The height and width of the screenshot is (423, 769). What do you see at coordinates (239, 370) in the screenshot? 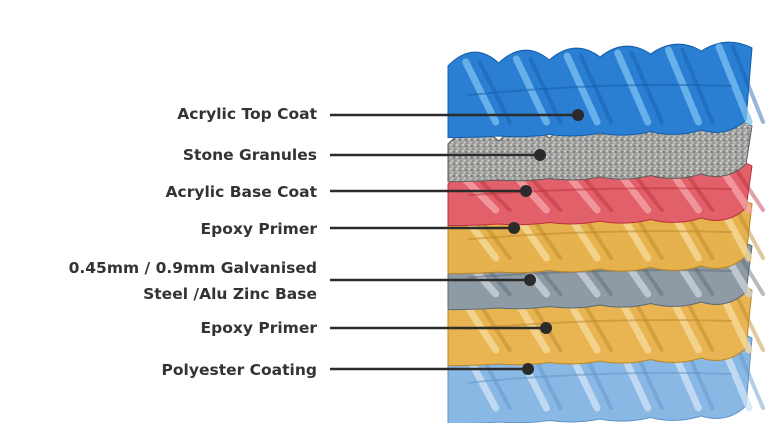
I see `label-polyester-coating: Polyester Coating` at bounding box center [239, 370].